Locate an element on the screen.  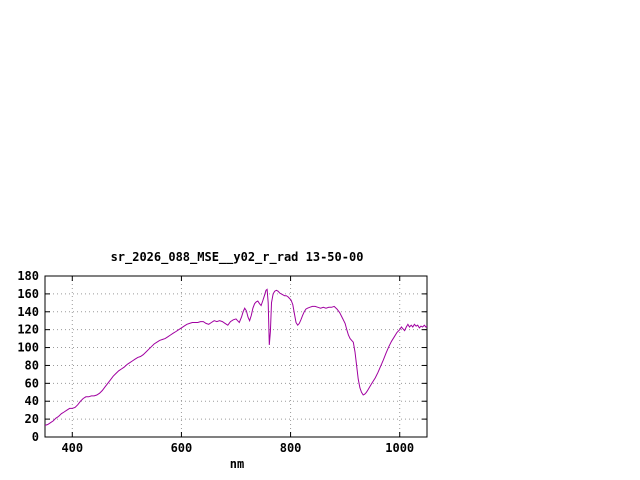
y-tick-label: 60 is located at coordinates (32, 383).